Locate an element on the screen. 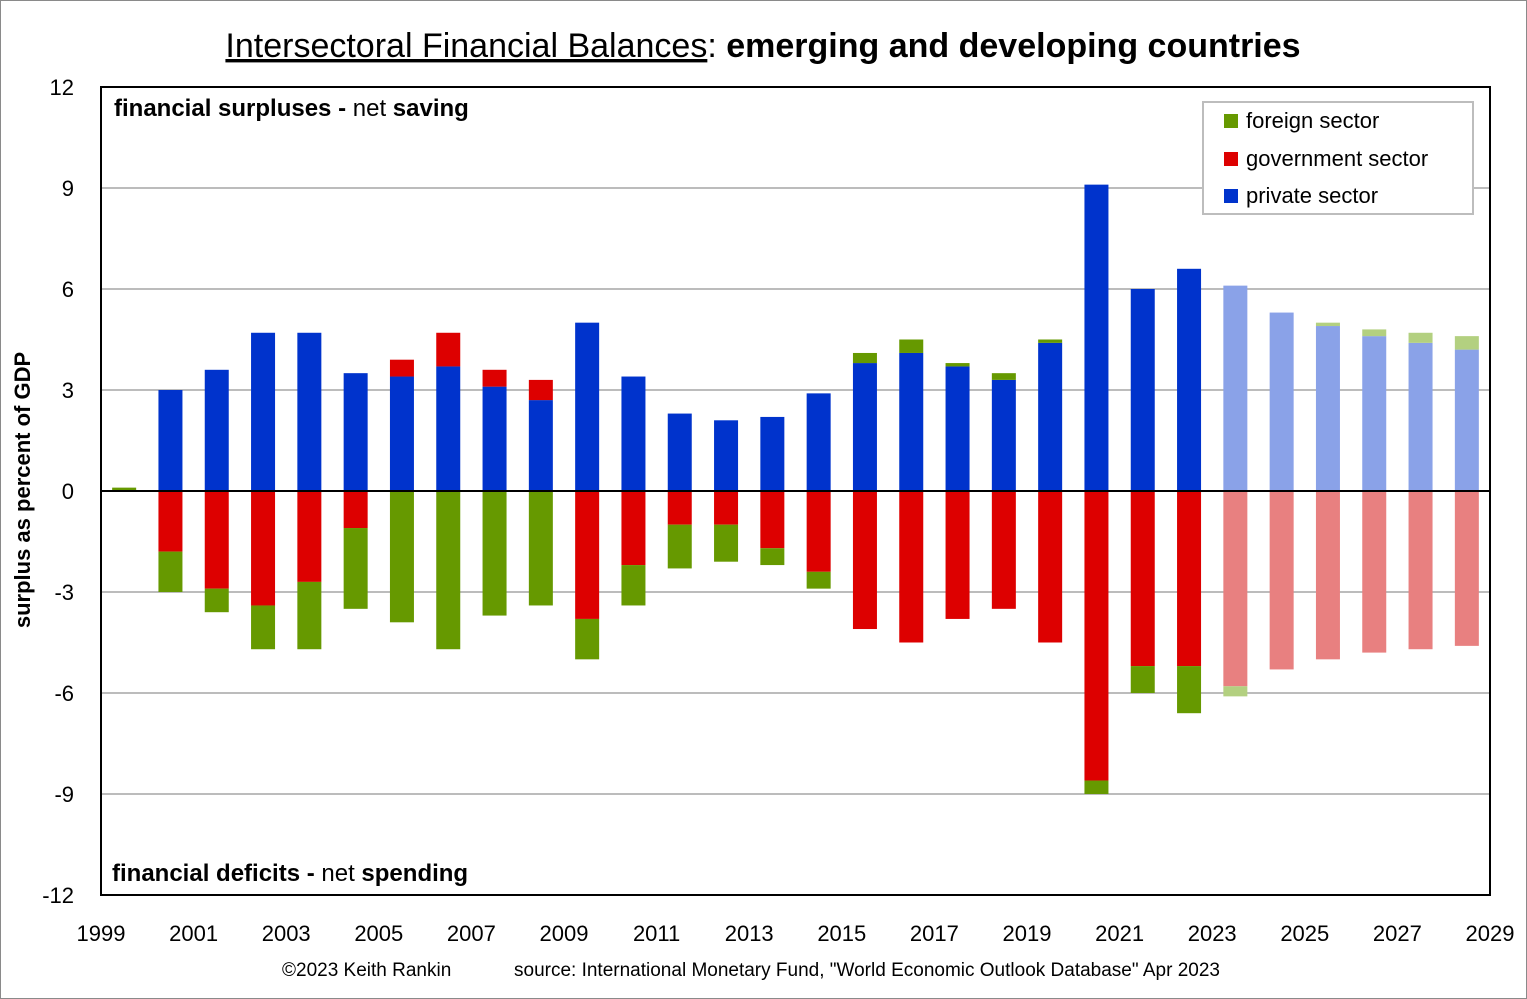 The image size is (1527, 999). bar-government-sector-2012 is located at coordinates (726, 508).